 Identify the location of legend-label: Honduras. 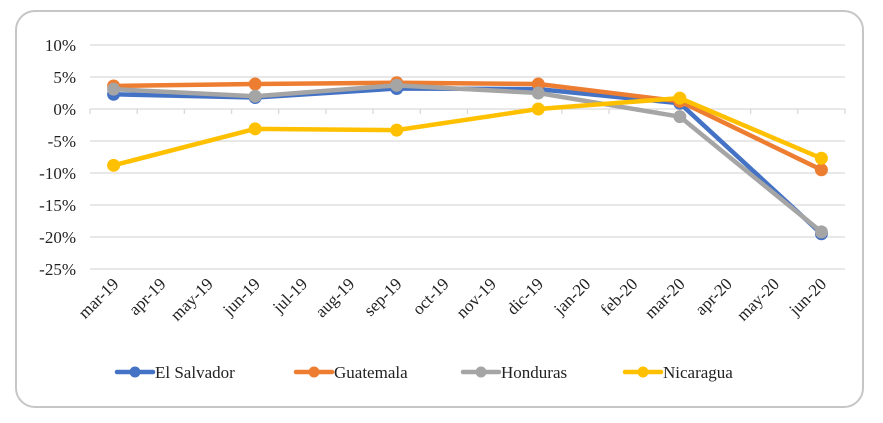
(534, 372).